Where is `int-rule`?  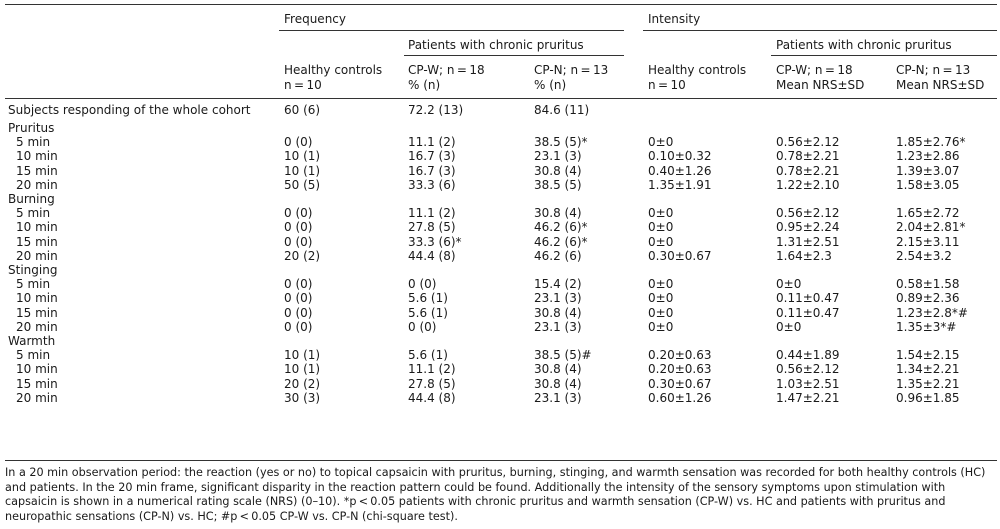
int-rule is located at coordinates (820, 30).